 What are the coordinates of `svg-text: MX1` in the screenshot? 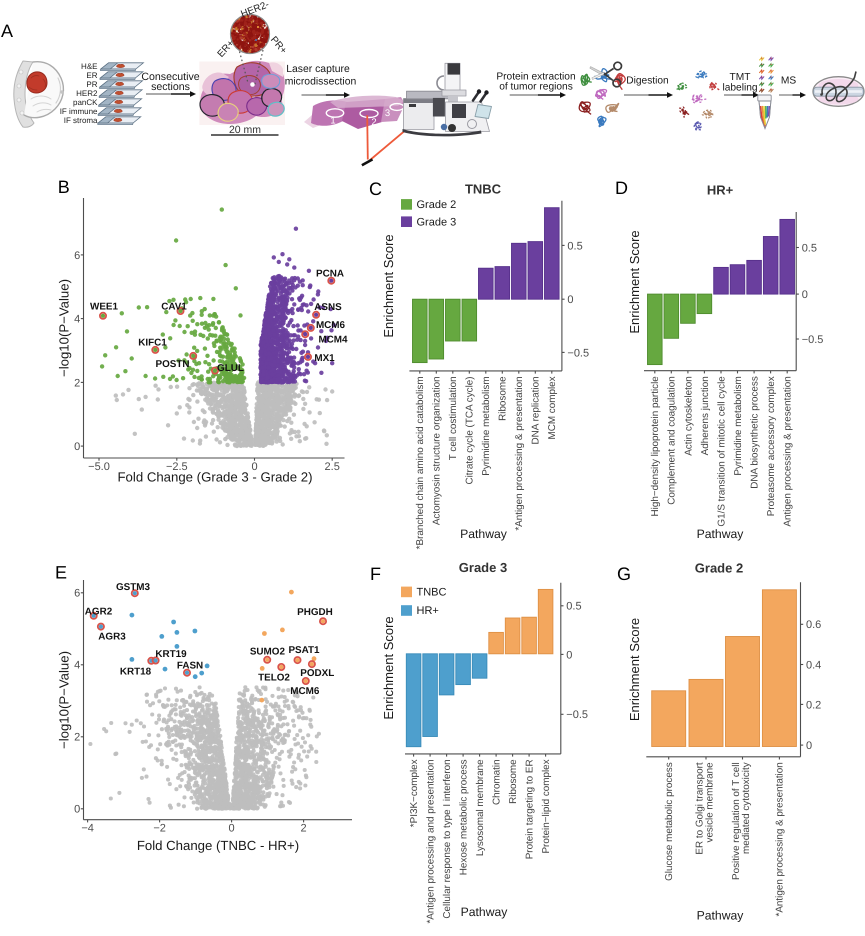 It's located at (324, 358).